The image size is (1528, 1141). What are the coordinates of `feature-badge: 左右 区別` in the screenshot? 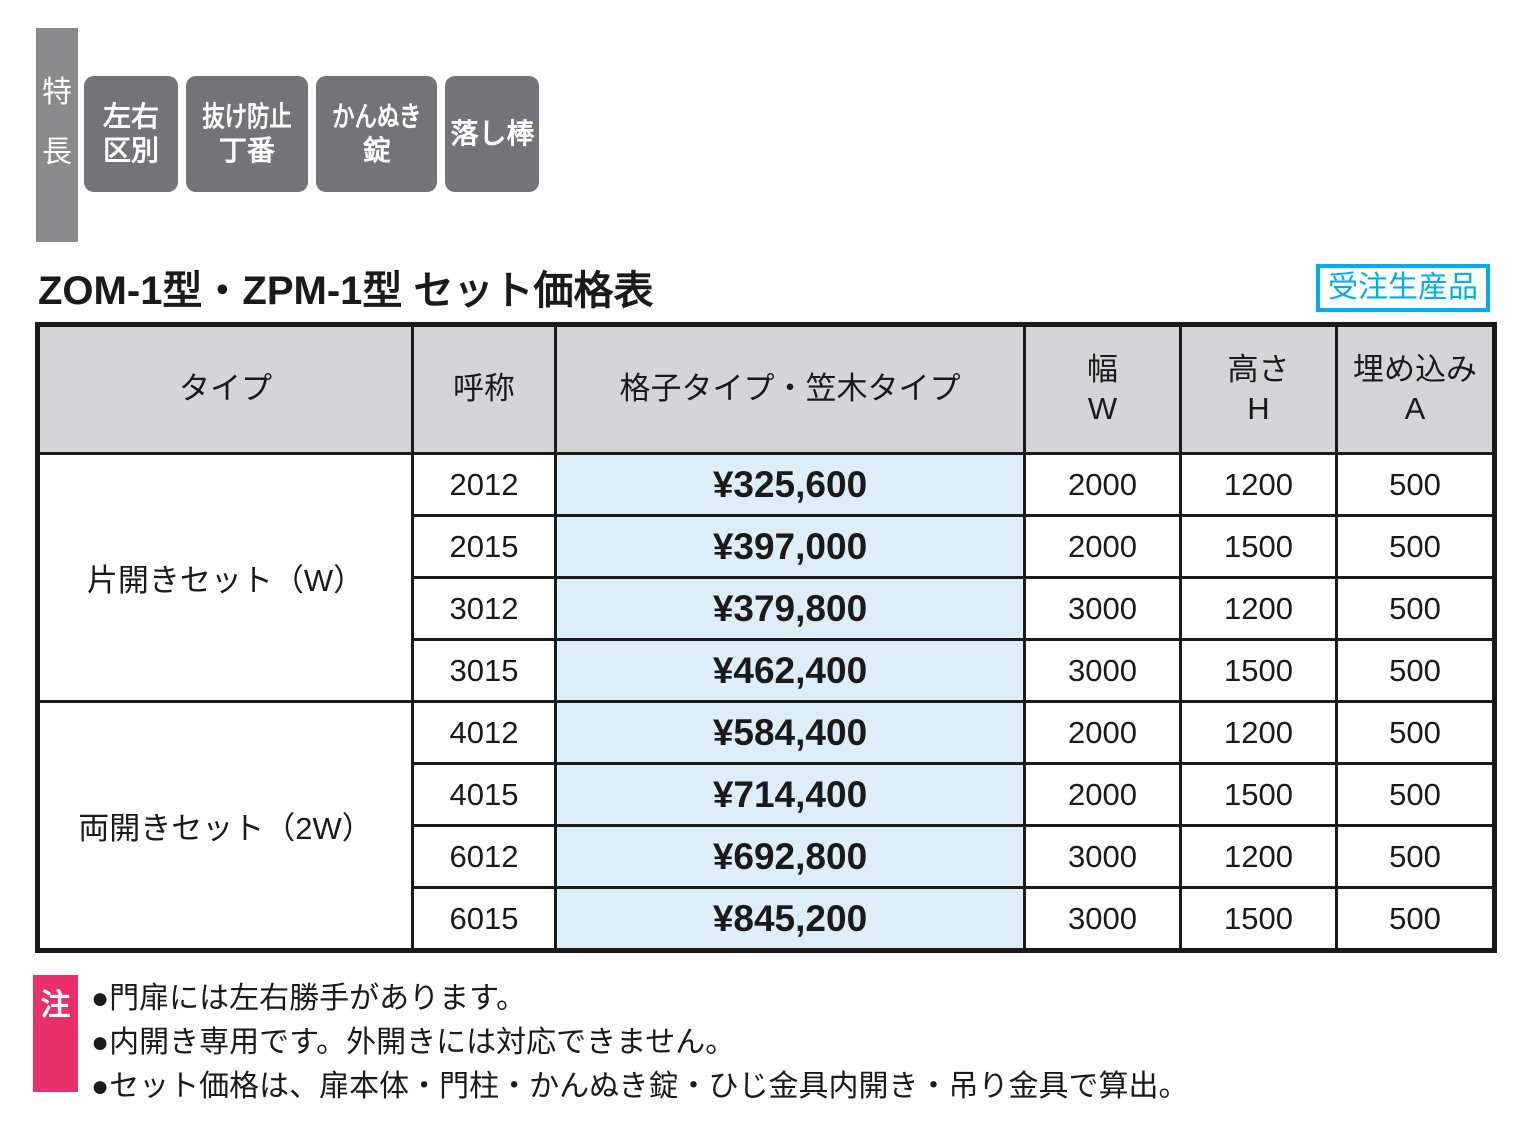 It's located at (131, 134).